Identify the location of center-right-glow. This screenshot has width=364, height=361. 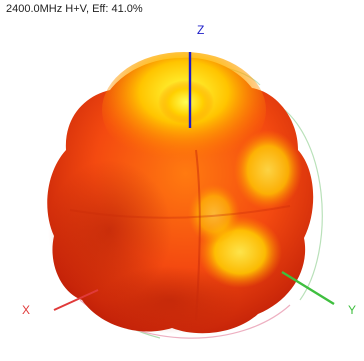
(214, 214).